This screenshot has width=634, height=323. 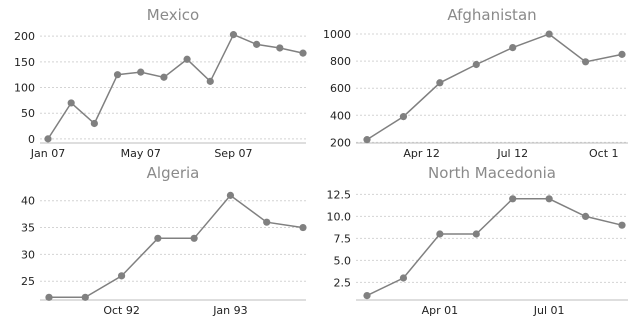 I want to click on x-tick-label: Sep 07, so click(x=233, y=153).